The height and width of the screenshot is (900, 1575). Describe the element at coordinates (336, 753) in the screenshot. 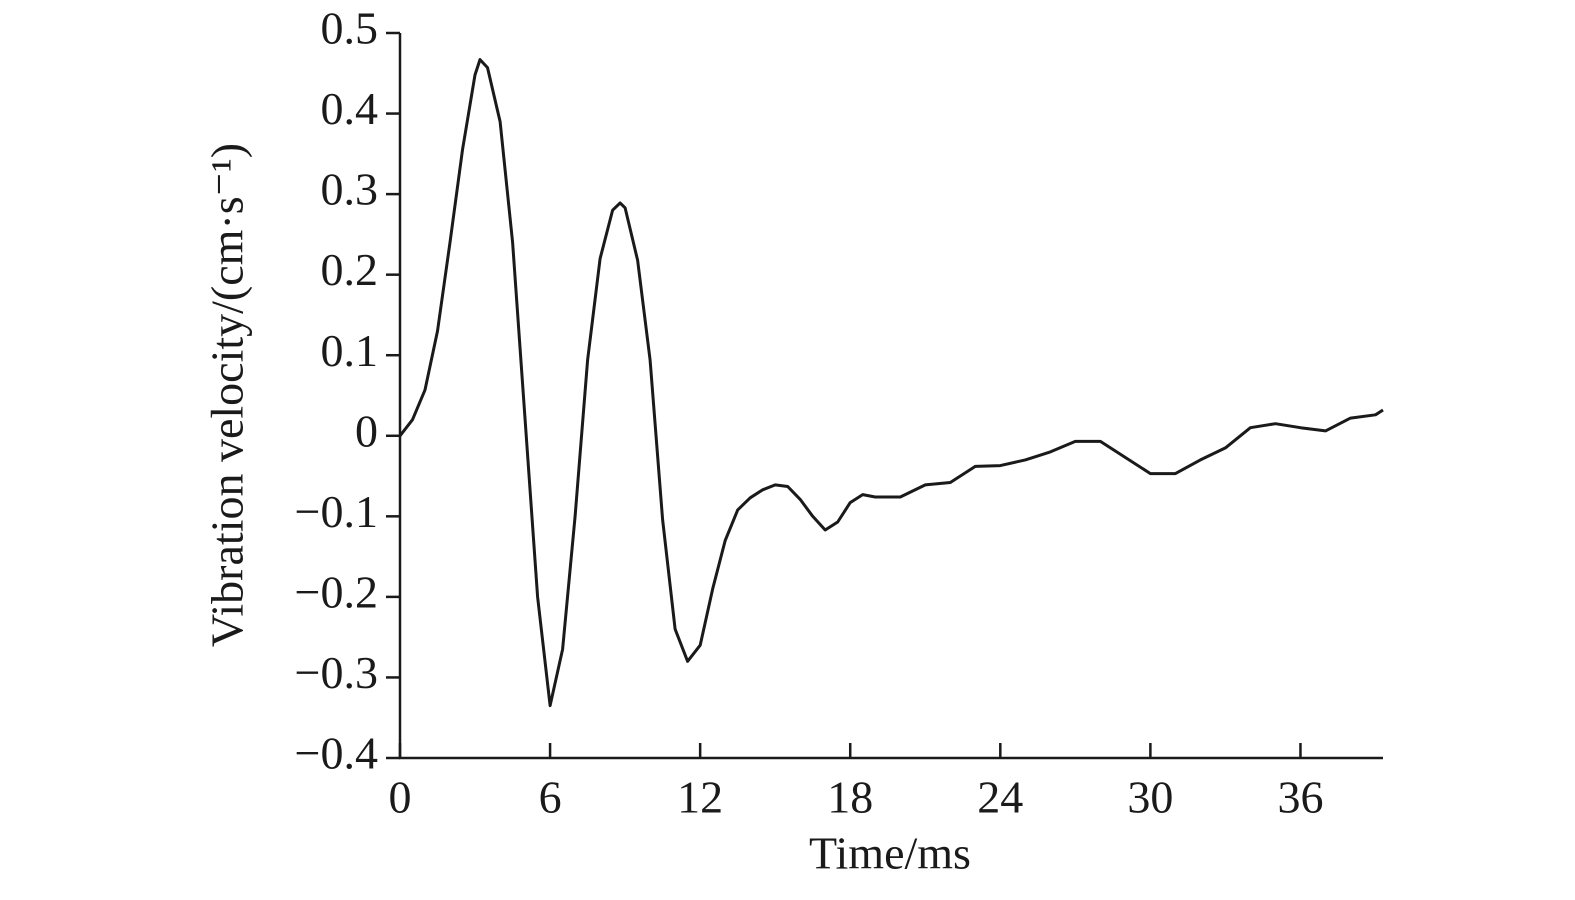

I see `y-tick-label: −0.4` at that location.